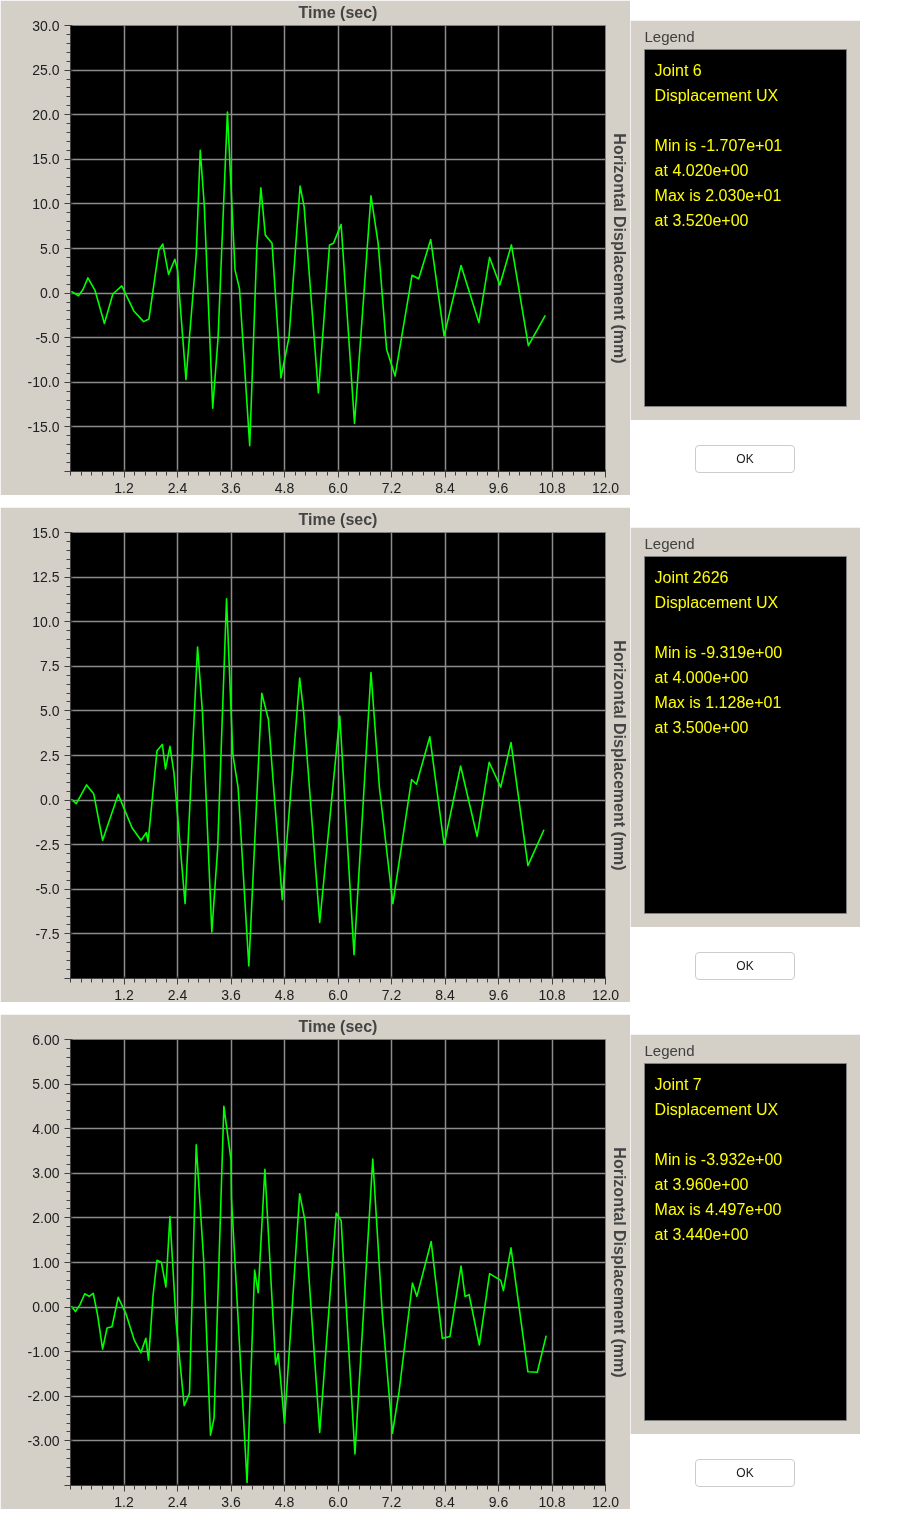  I want to click on text: Min is -1.707e+01, so click(718, 146).